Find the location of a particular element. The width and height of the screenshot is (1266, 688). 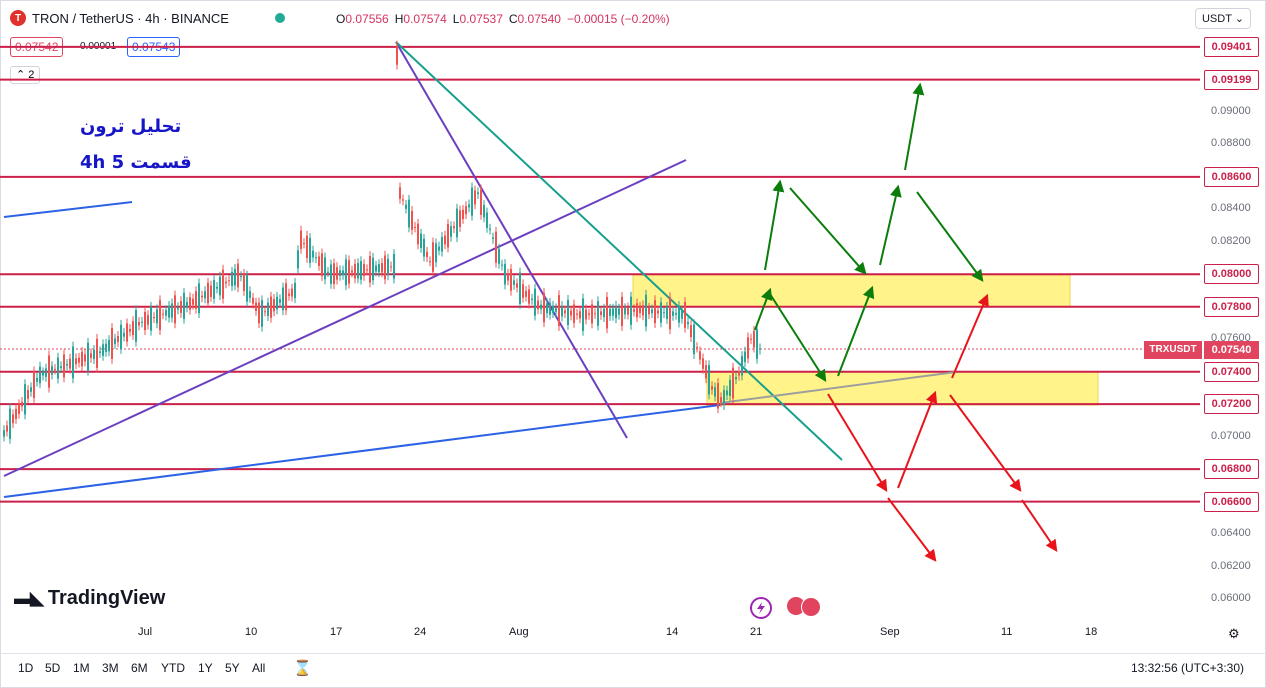

timeframe-all: All is located at coordinates (259, 668).